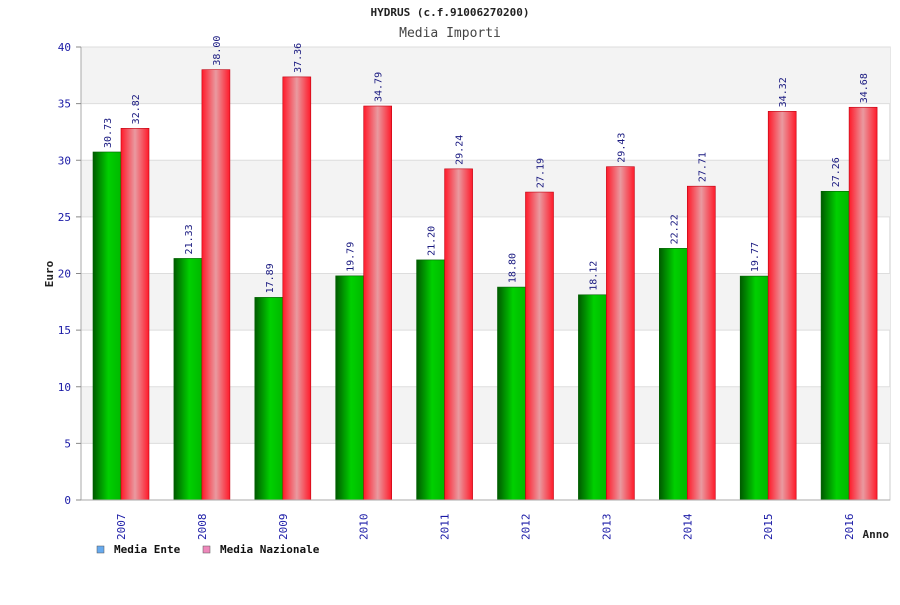 Image resolution: width=900 pixels, height=605 pixels. What do you see at coordinates (49, 273) in the screenshot?
I see `y-axis-title: Euro` at bounding box center [49, 273].